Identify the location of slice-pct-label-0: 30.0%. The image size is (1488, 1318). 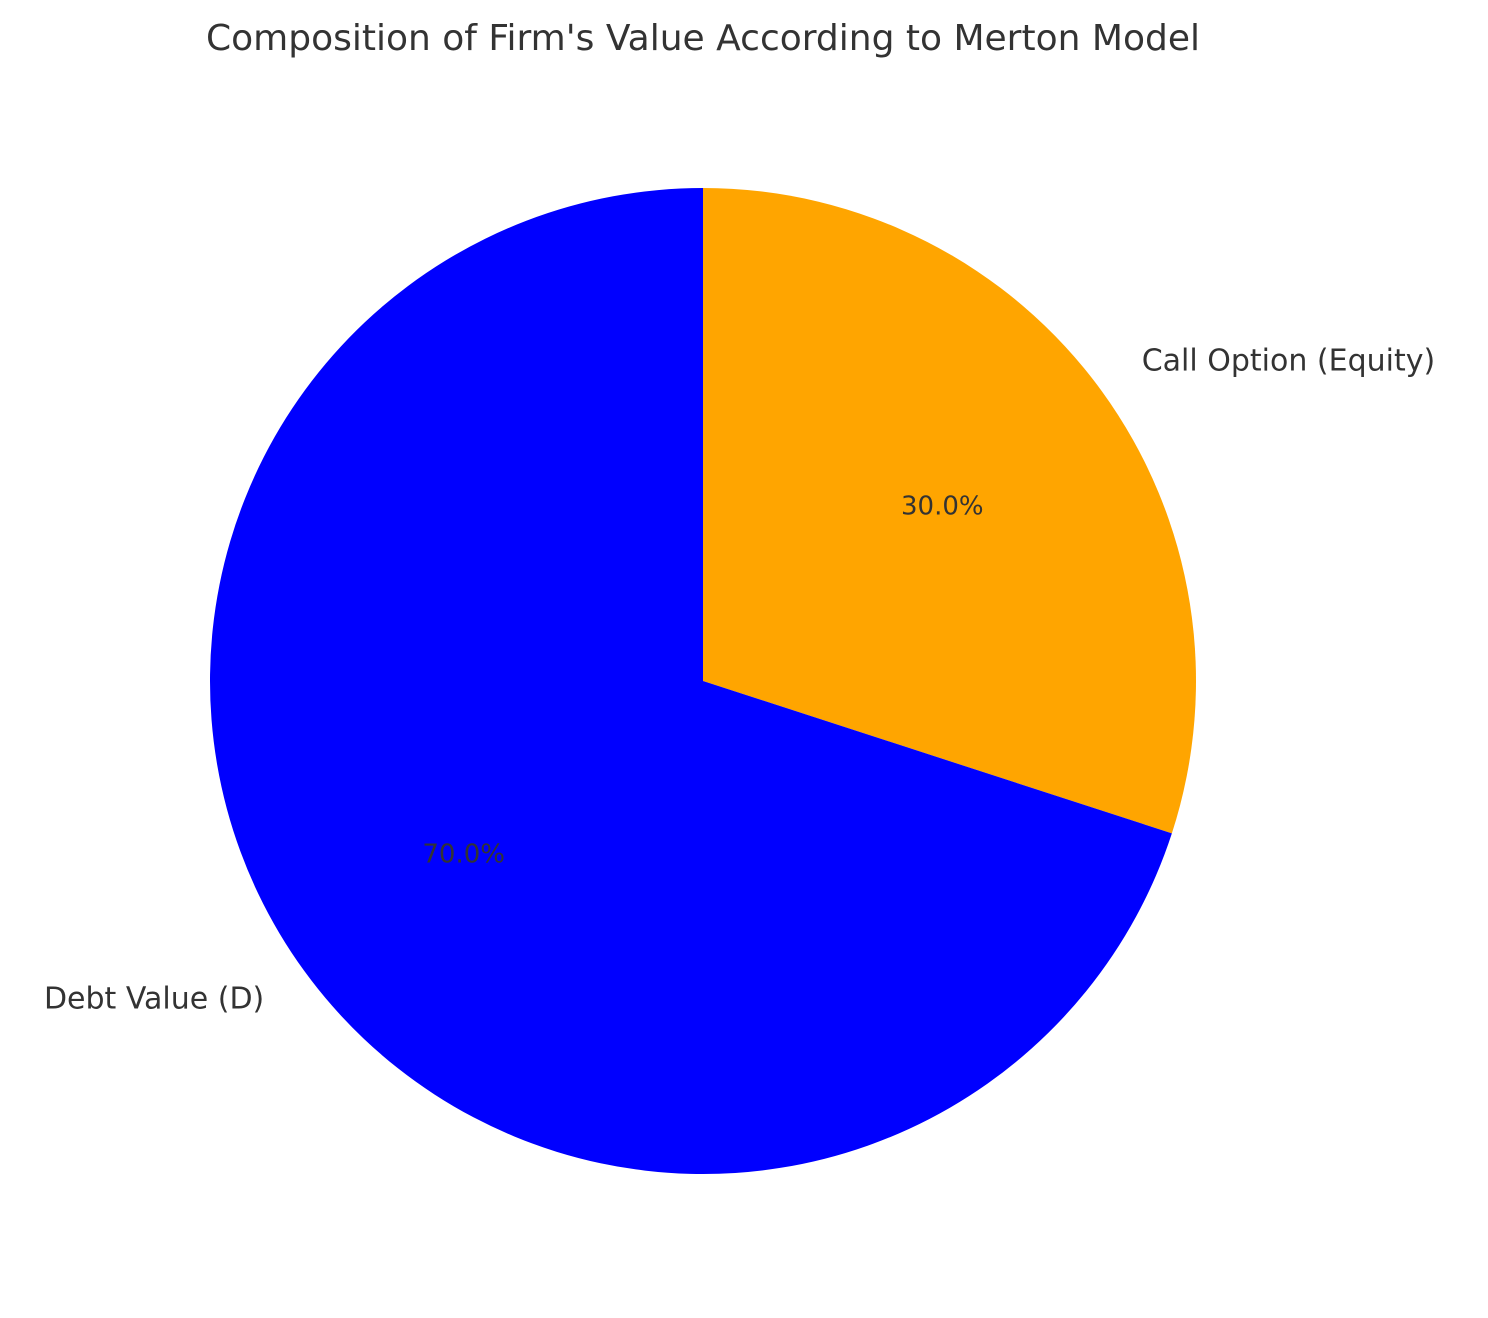
(942, 507).